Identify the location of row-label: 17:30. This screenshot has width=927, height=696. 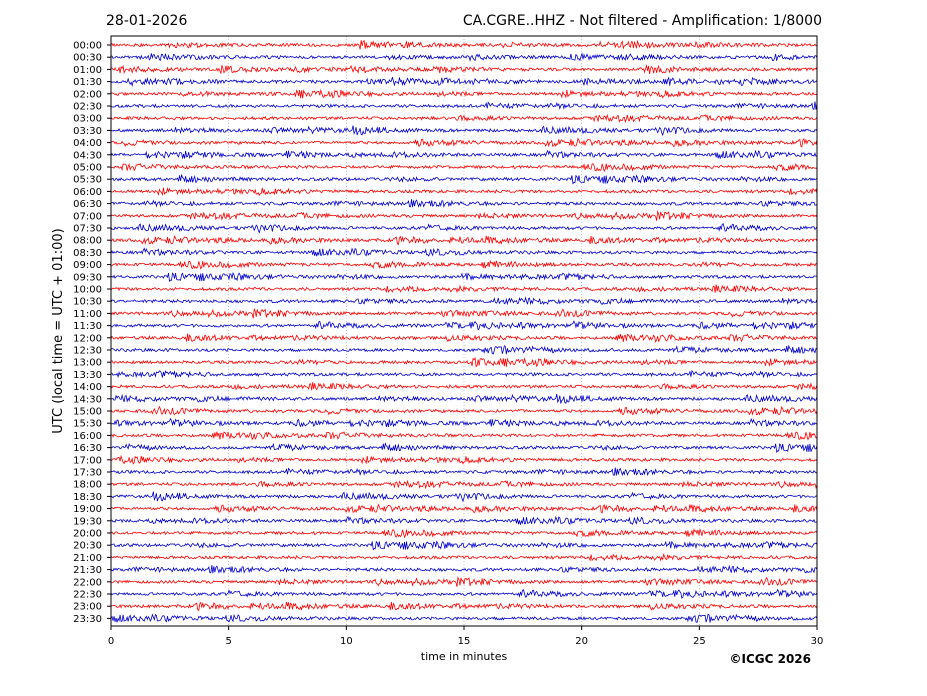
(87, 473).